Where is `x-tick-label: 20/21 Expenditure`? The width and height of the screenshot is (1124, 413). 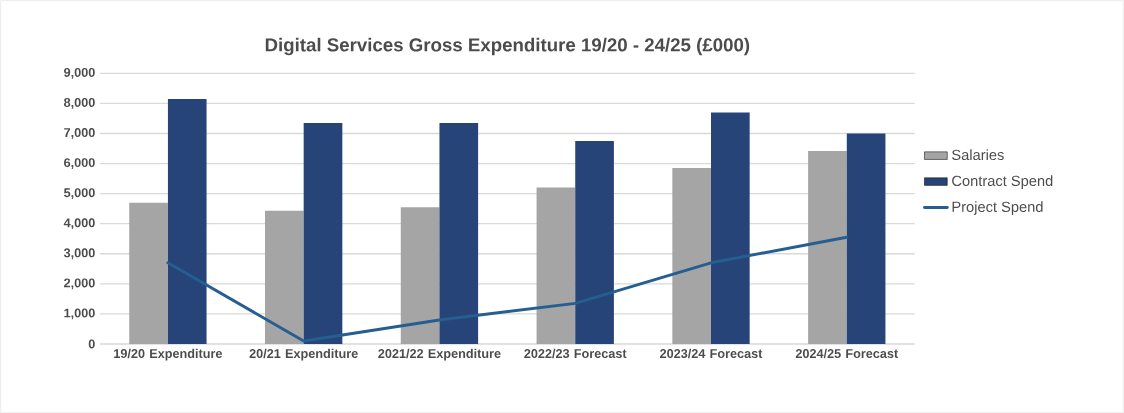 x-tick-label: 20/21 Expenditure is located at coordinates (303, 354).